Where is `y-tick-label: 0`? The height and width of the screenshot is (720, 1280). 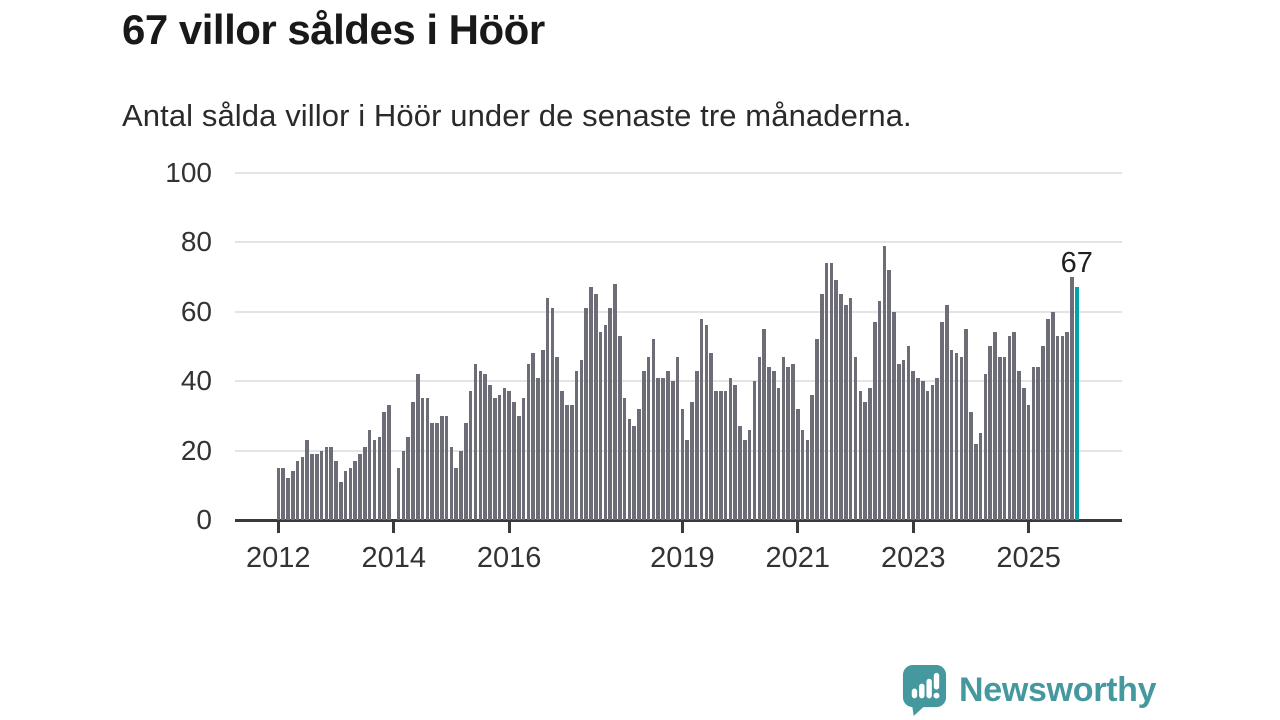 y-tick-label: 0 is located at coordinates (204, 519).